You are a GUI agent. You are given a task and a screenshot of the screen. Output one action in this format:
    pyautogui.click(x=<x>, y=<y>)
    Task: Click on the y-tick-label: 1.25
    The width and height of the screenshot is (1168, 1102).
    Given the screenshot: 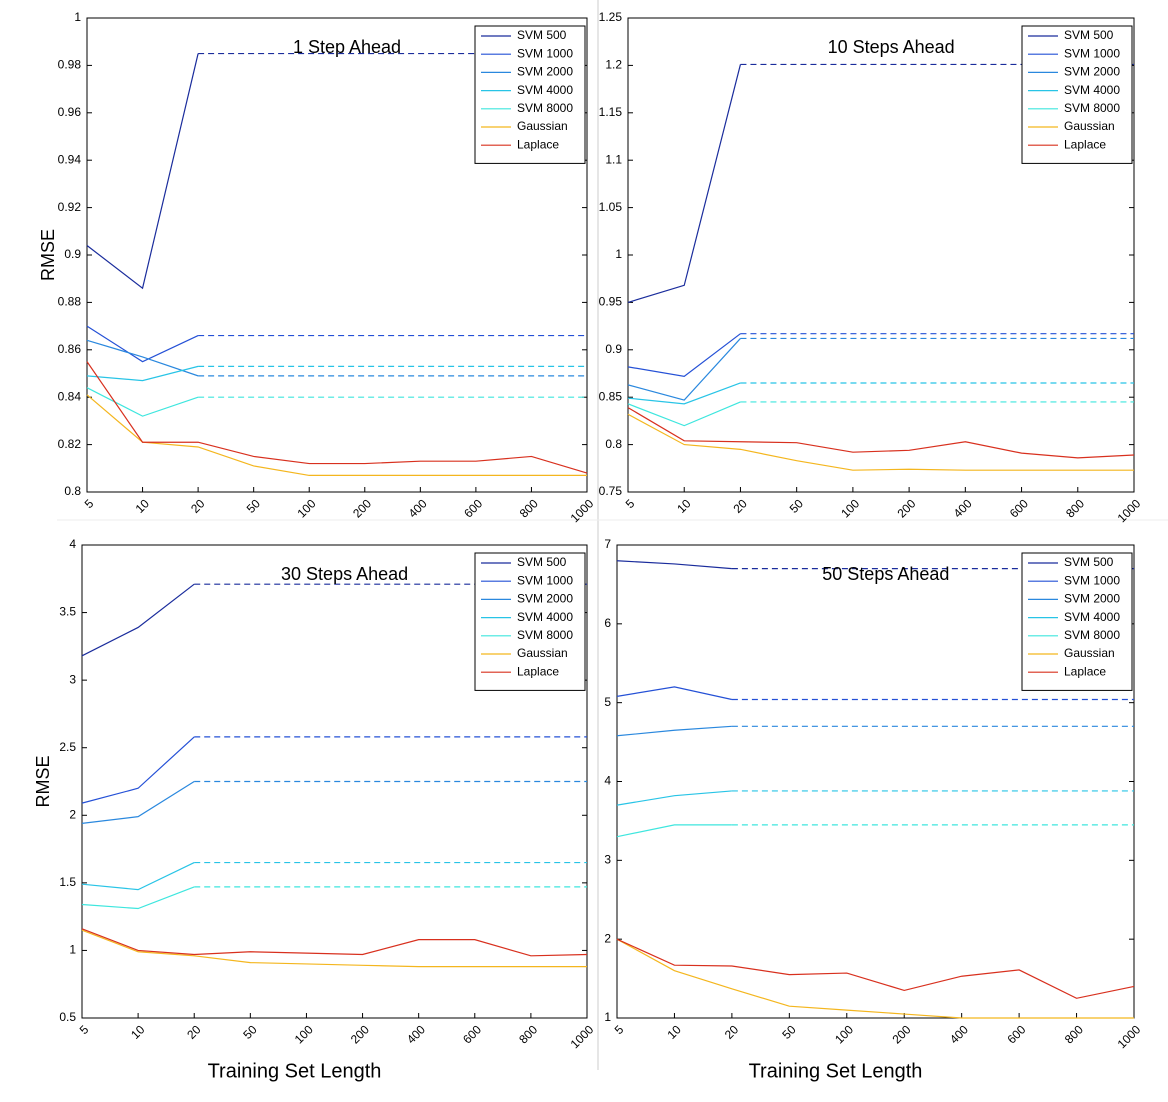 What is the action you would take?
    pyautogui.click(x=611, y=17)
    